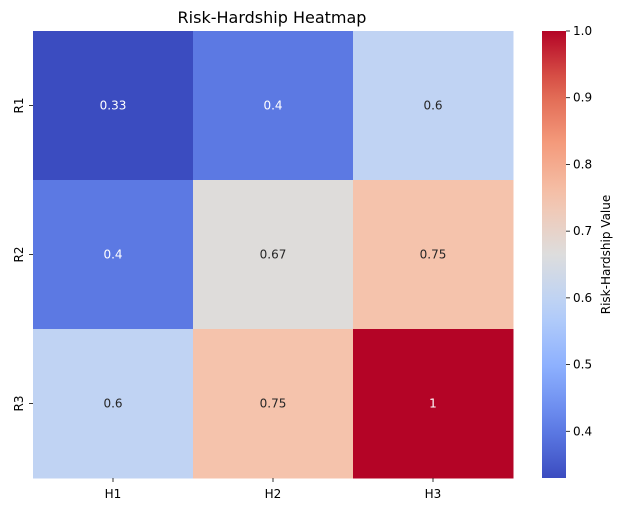 This screenshot has height=511, width=624. What do you see at coordinates (273, 494) in the screenshot?
I see `x-tick-label: H2` at bounding box center [273, 494].